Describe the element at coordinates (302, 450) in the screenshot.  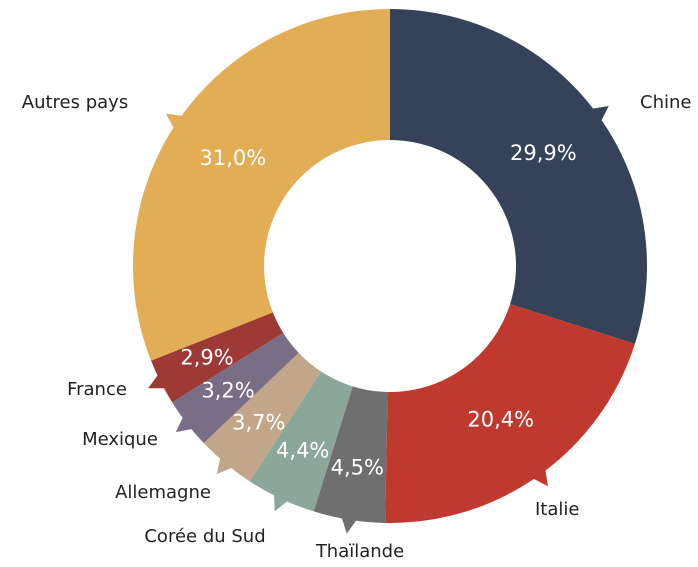
I see `value-label: 4,4%` at that location.